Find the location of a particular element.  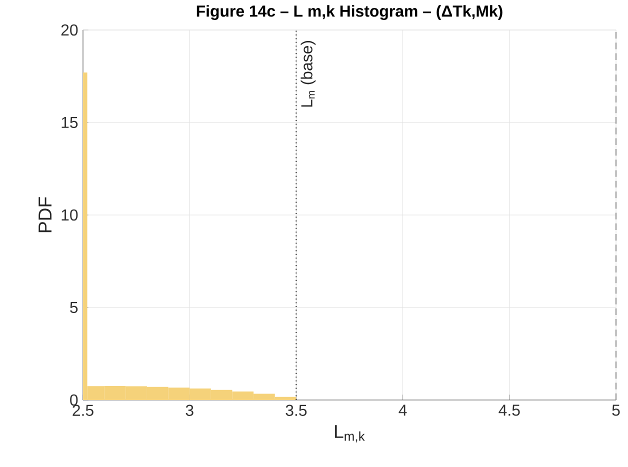

x-tick-label: 4.5 is located at coordinates (509, 410).